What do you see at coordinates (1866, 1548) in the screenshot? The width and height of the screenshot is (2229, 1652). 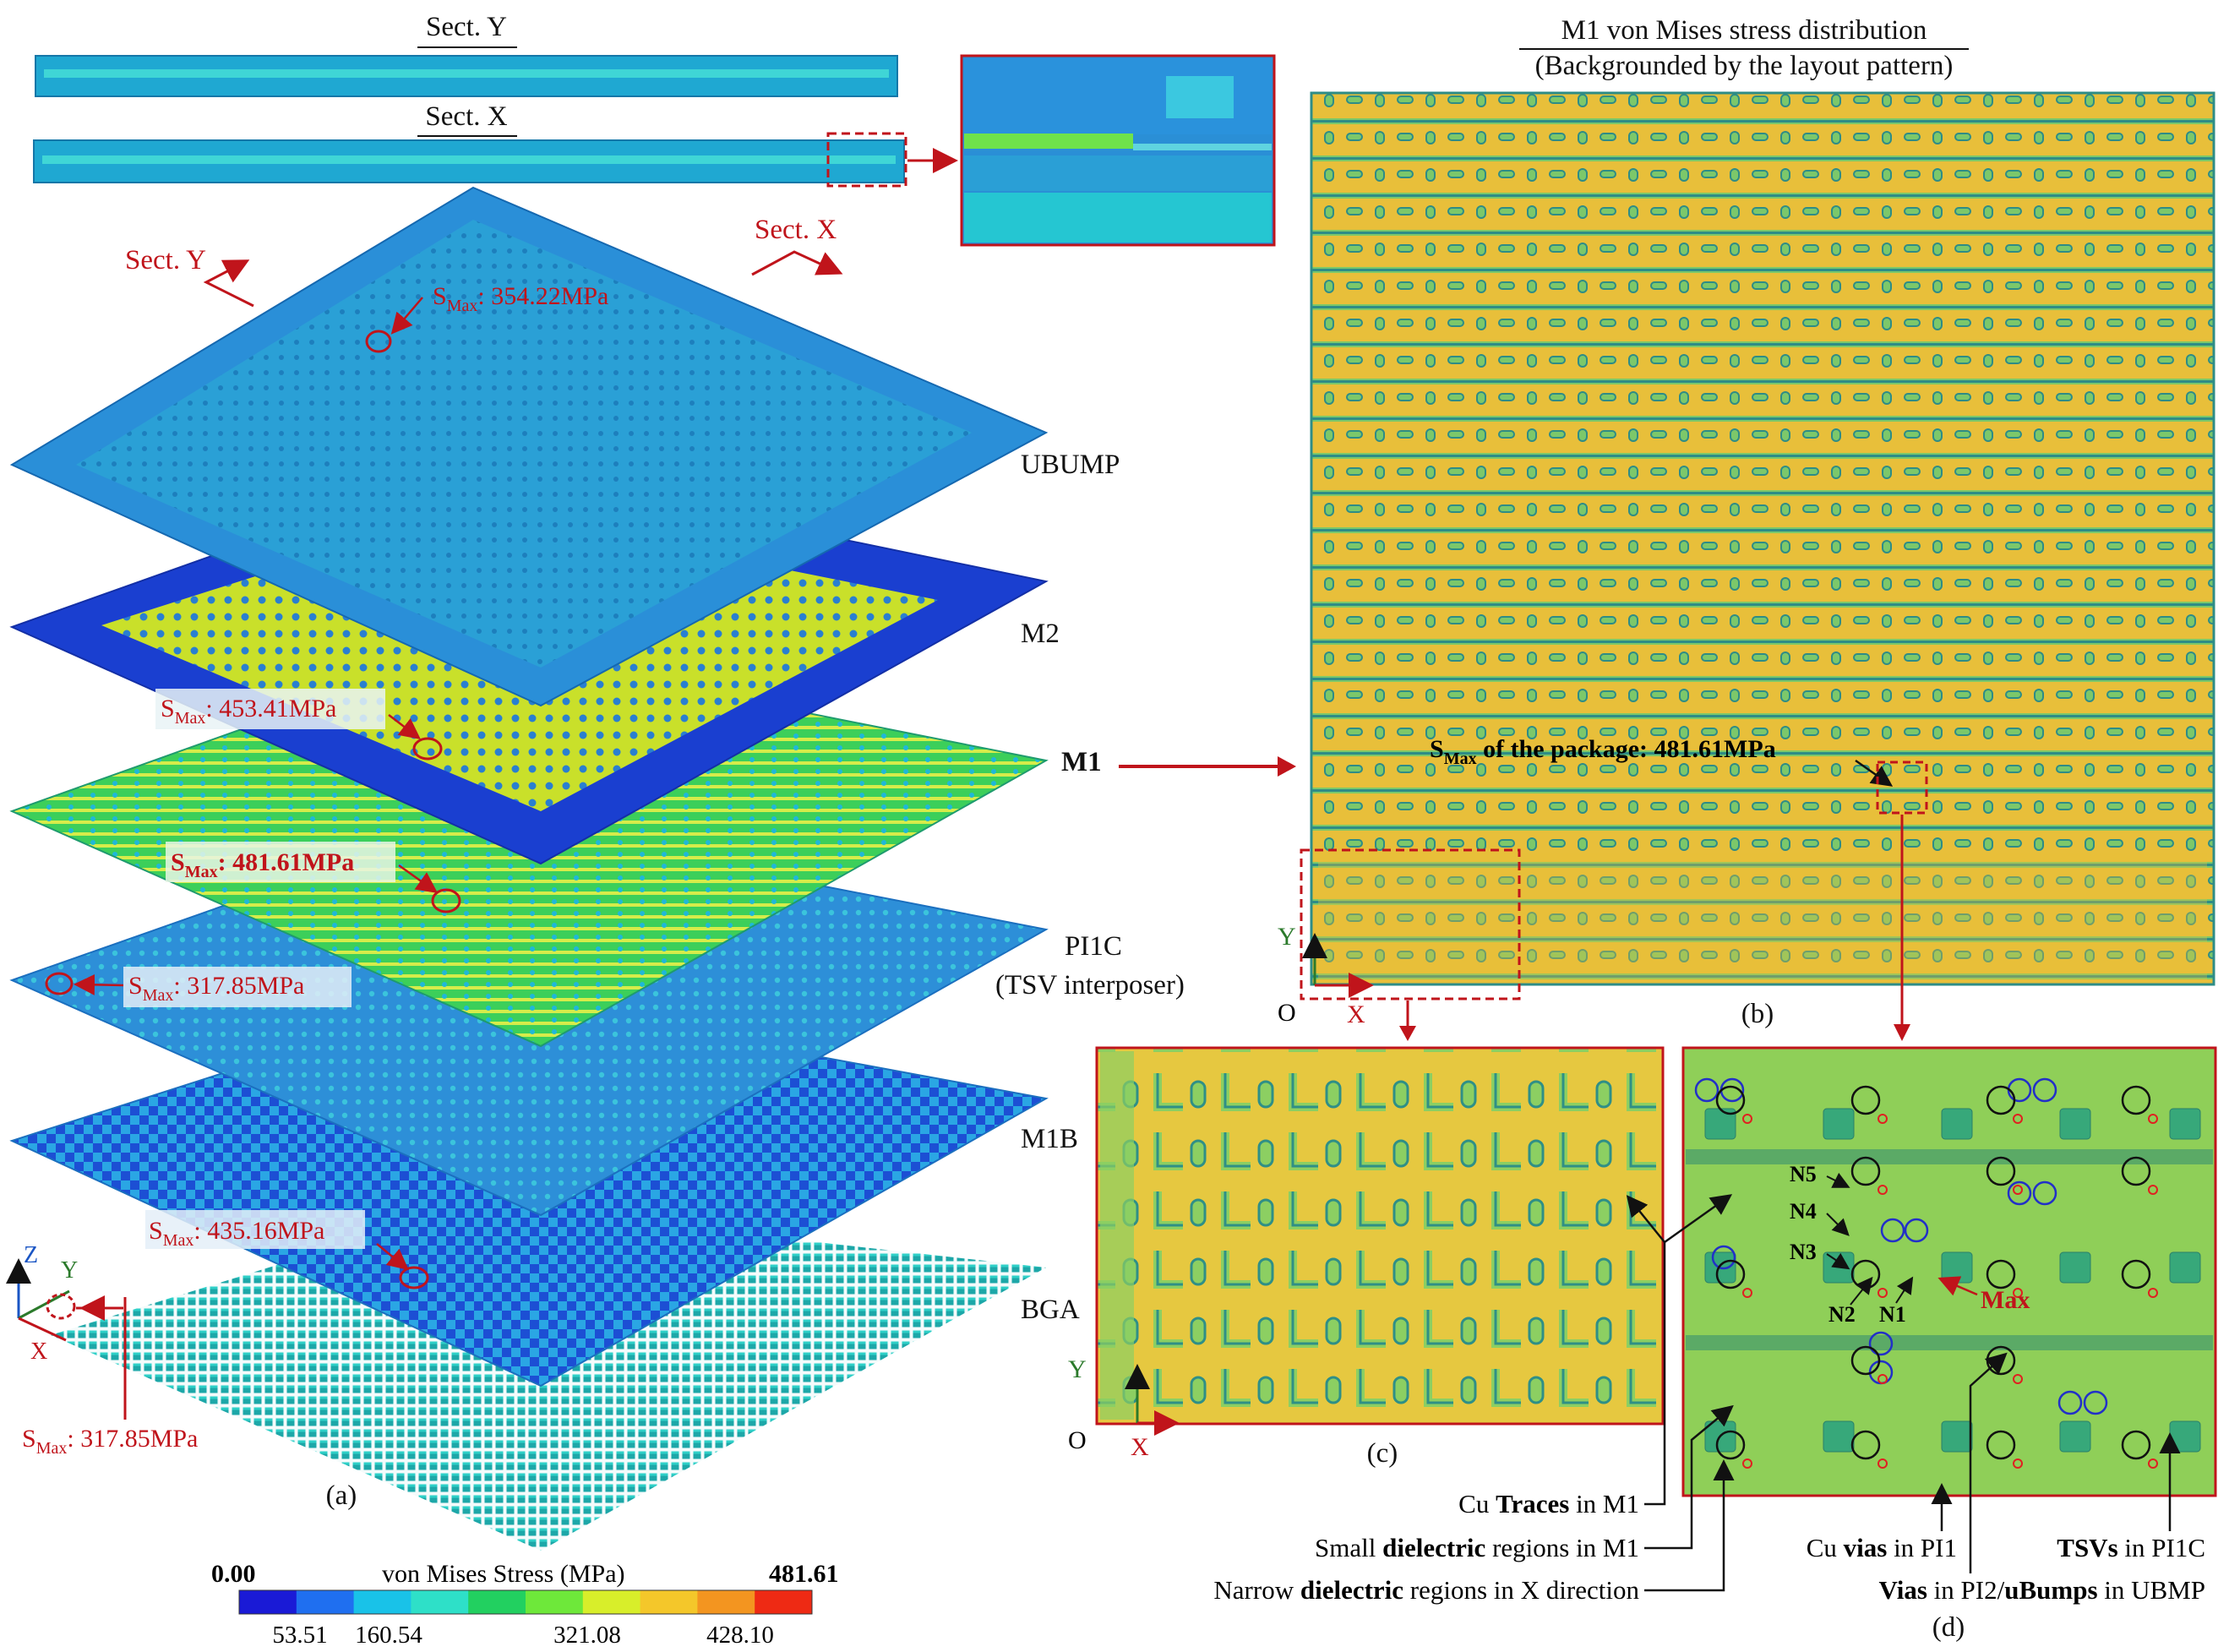 I see `callout-cu-vias-bold: vias` at bounding box center [1866, 1548].